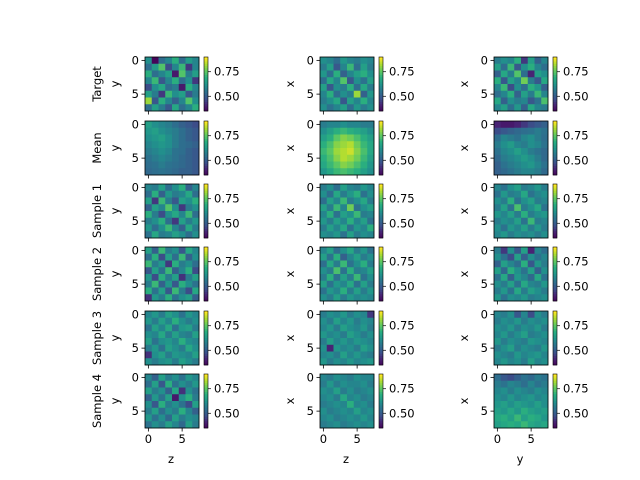  Describe the element at coordinates (176, 212) in the screenshot. I see `heatmap-panel` at that location.